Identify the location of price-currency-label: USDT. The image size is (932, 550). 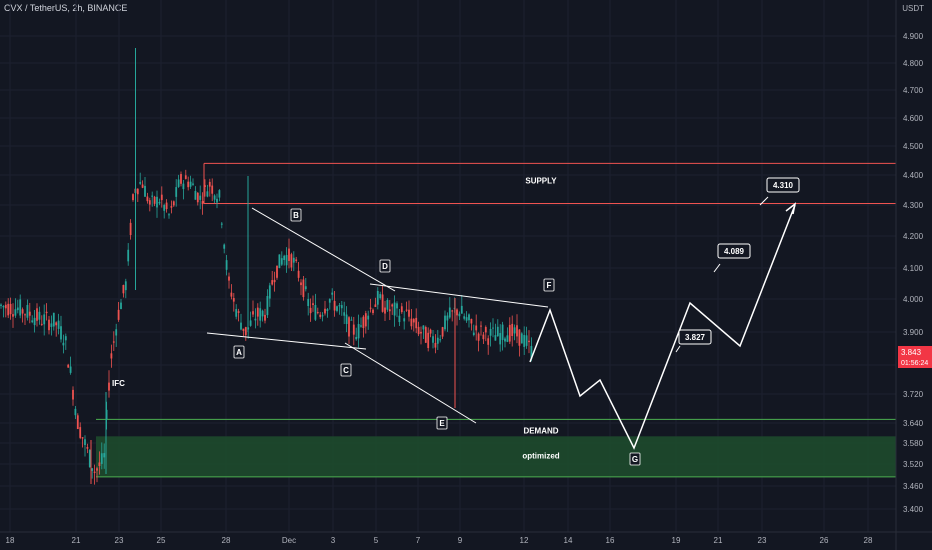
(913, 8).